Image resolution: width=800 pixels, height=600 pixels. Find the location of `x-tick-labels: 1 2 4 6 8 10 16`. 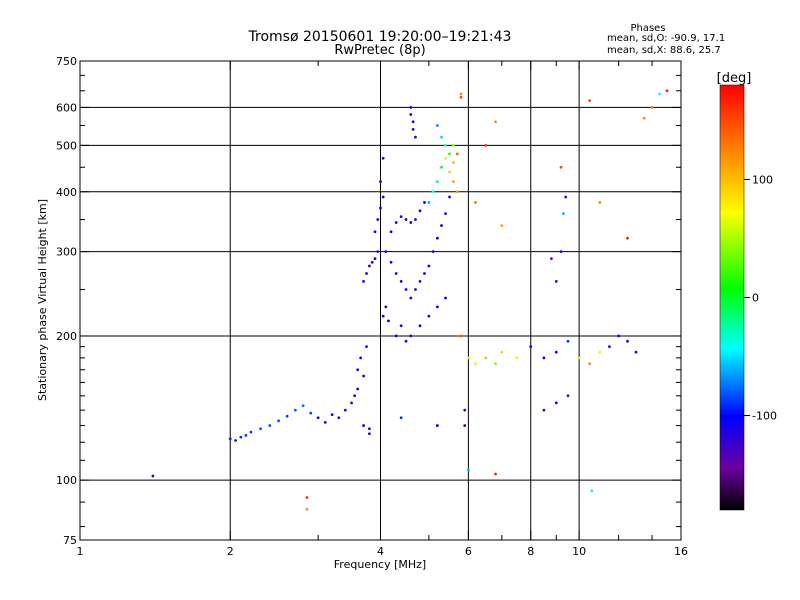

x-tick-labels: 1 2 4 6 8 10 16 is located at coordinates (383, 551).